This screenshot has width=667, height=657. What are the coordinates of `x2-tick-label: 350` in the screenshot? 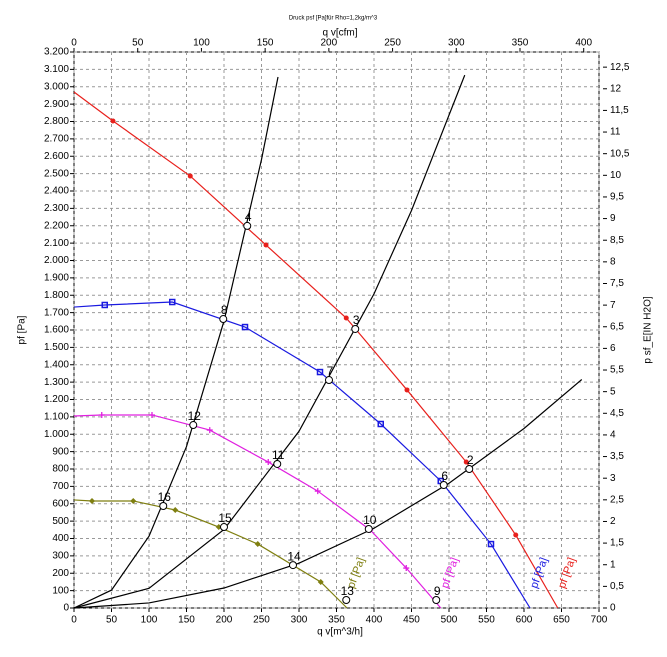 It's located at (520, 43).